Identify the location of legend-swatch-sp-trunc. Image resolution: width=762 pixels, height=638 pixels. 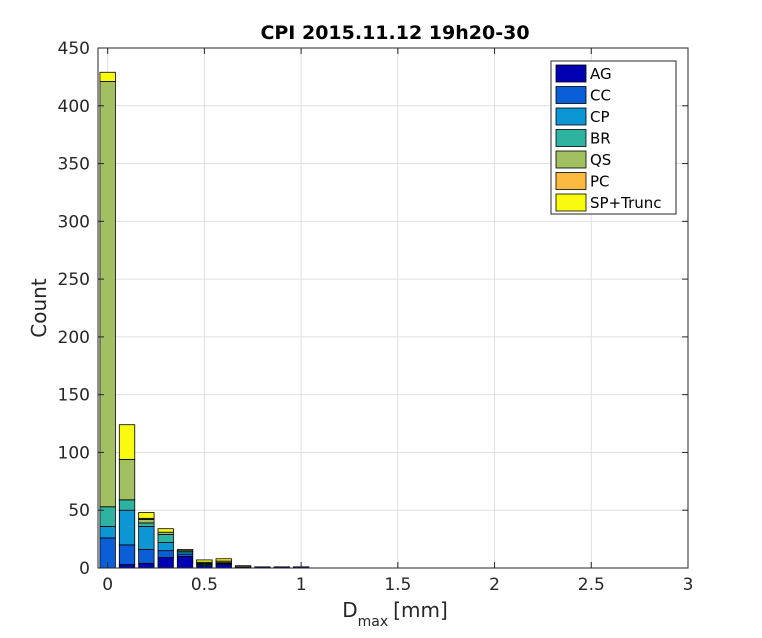
(571, 202).